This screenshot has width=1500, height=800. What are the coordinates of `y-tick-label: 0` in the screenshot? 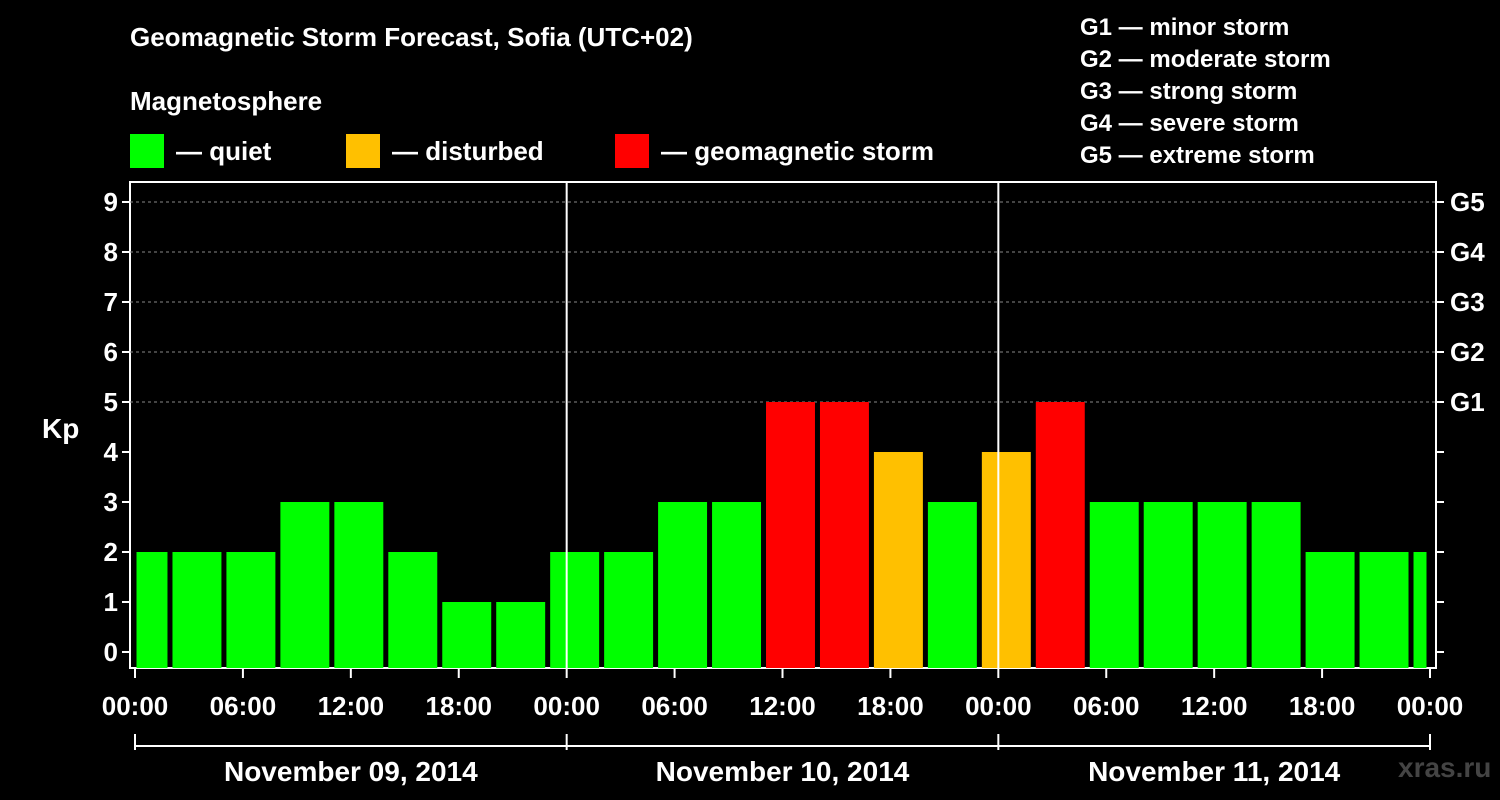 It's located at (111, 652).